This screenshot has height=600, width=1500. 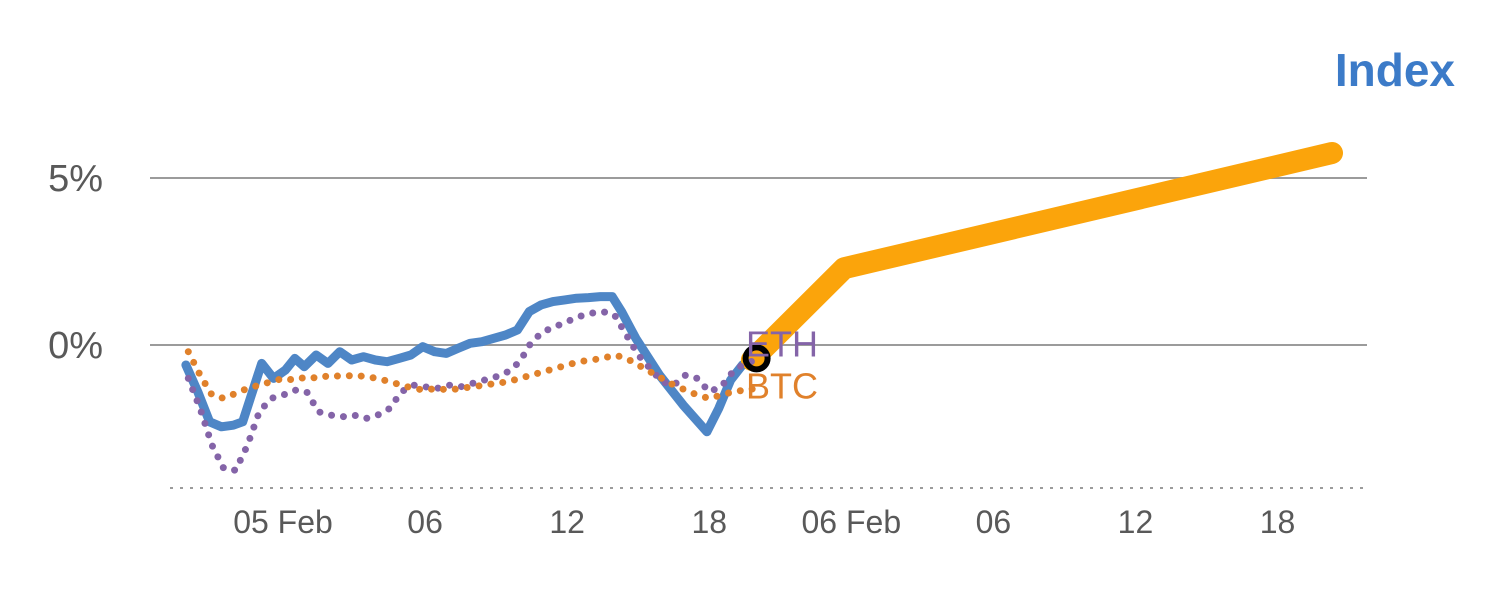 What do you see at coordinates (75, 179) in the screenshot?
I see `y-tick-label: 5%` at bounding box center [75, 179].